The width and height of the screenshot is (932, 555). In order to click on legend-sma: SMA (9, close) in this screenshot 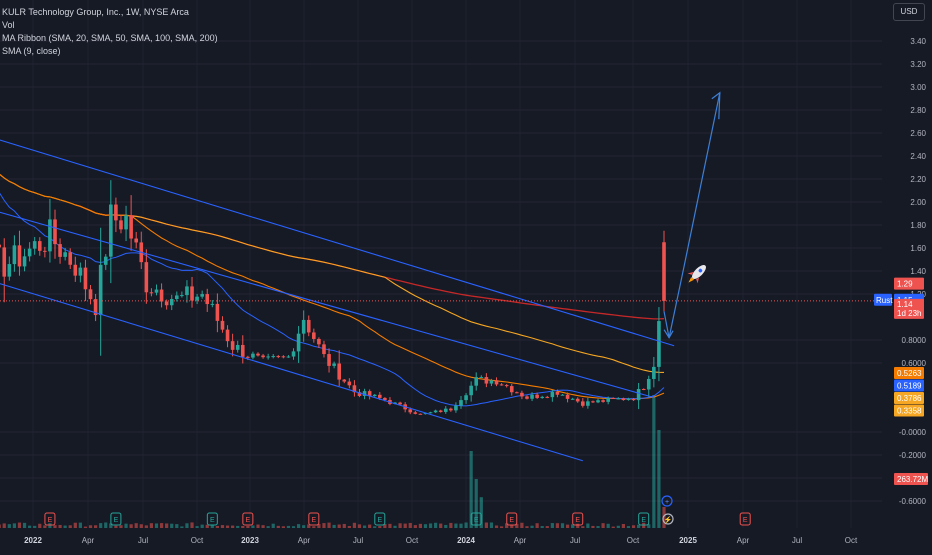, I will do `click(31, 51)`.